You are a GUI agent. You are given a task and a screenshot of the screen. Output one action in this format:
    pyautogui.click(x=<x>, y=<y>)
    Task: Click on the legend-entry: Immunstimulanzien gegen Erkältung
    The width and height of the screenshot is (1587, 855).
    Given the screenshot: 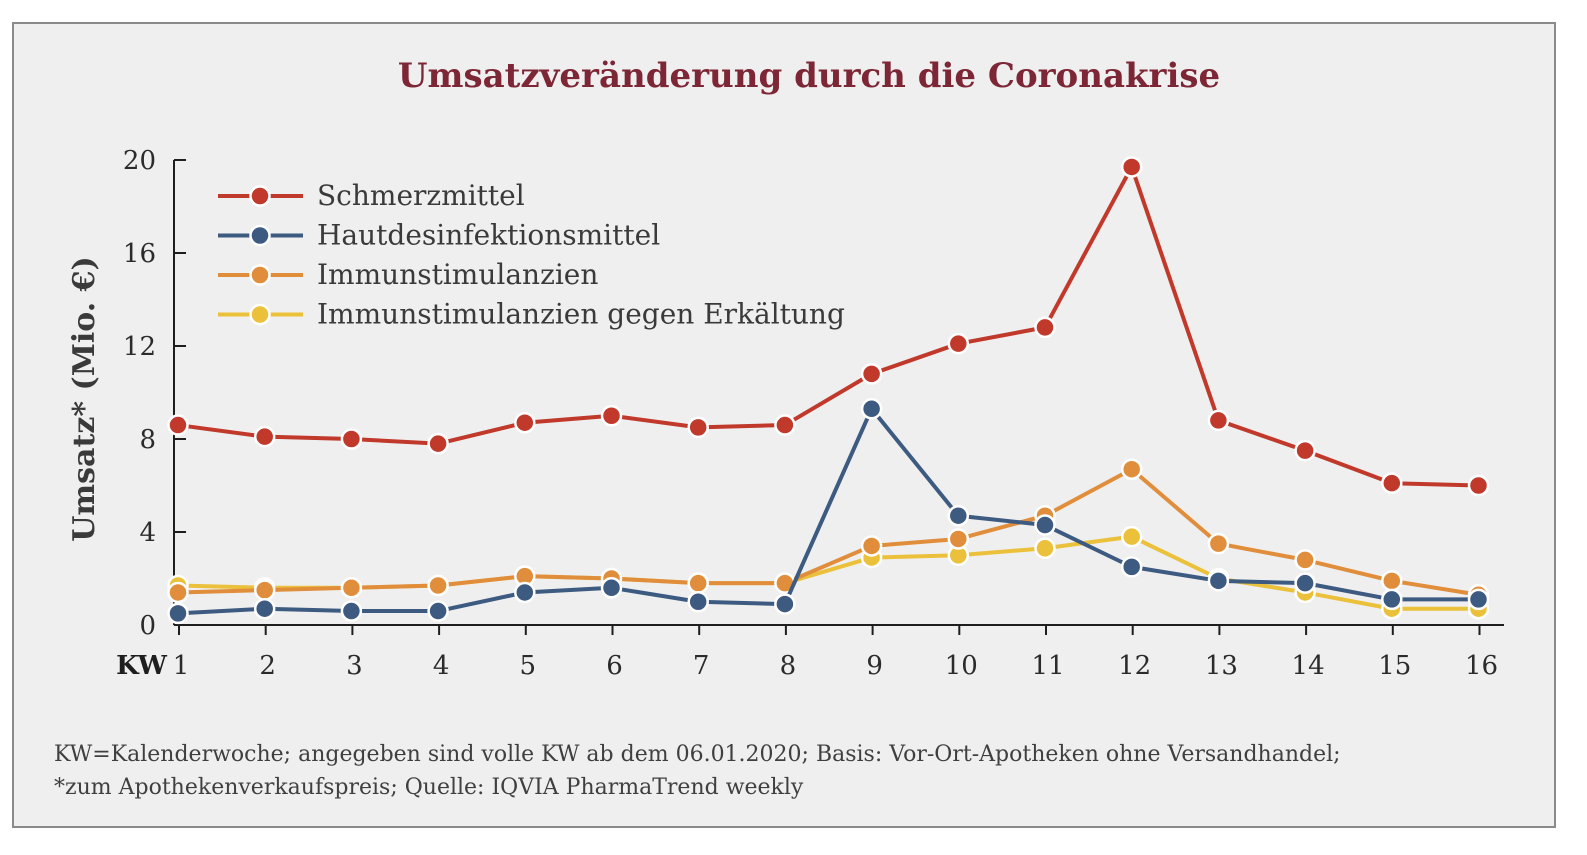 What is the action you would take?
    pyautogui.click(x=531, y=314)
    